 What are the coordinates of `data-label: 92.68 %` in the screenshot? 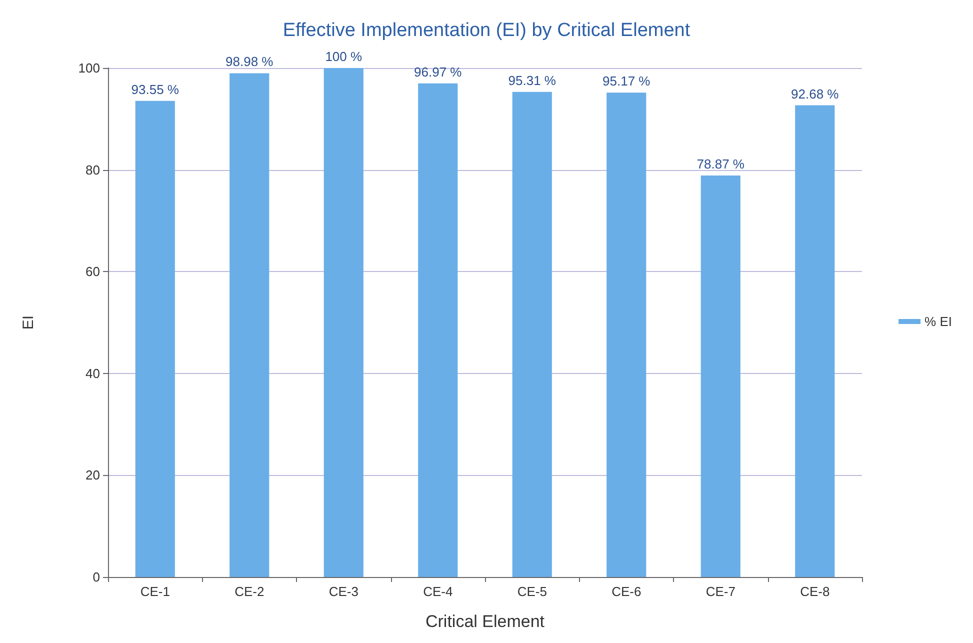 It's located at (815, 94).